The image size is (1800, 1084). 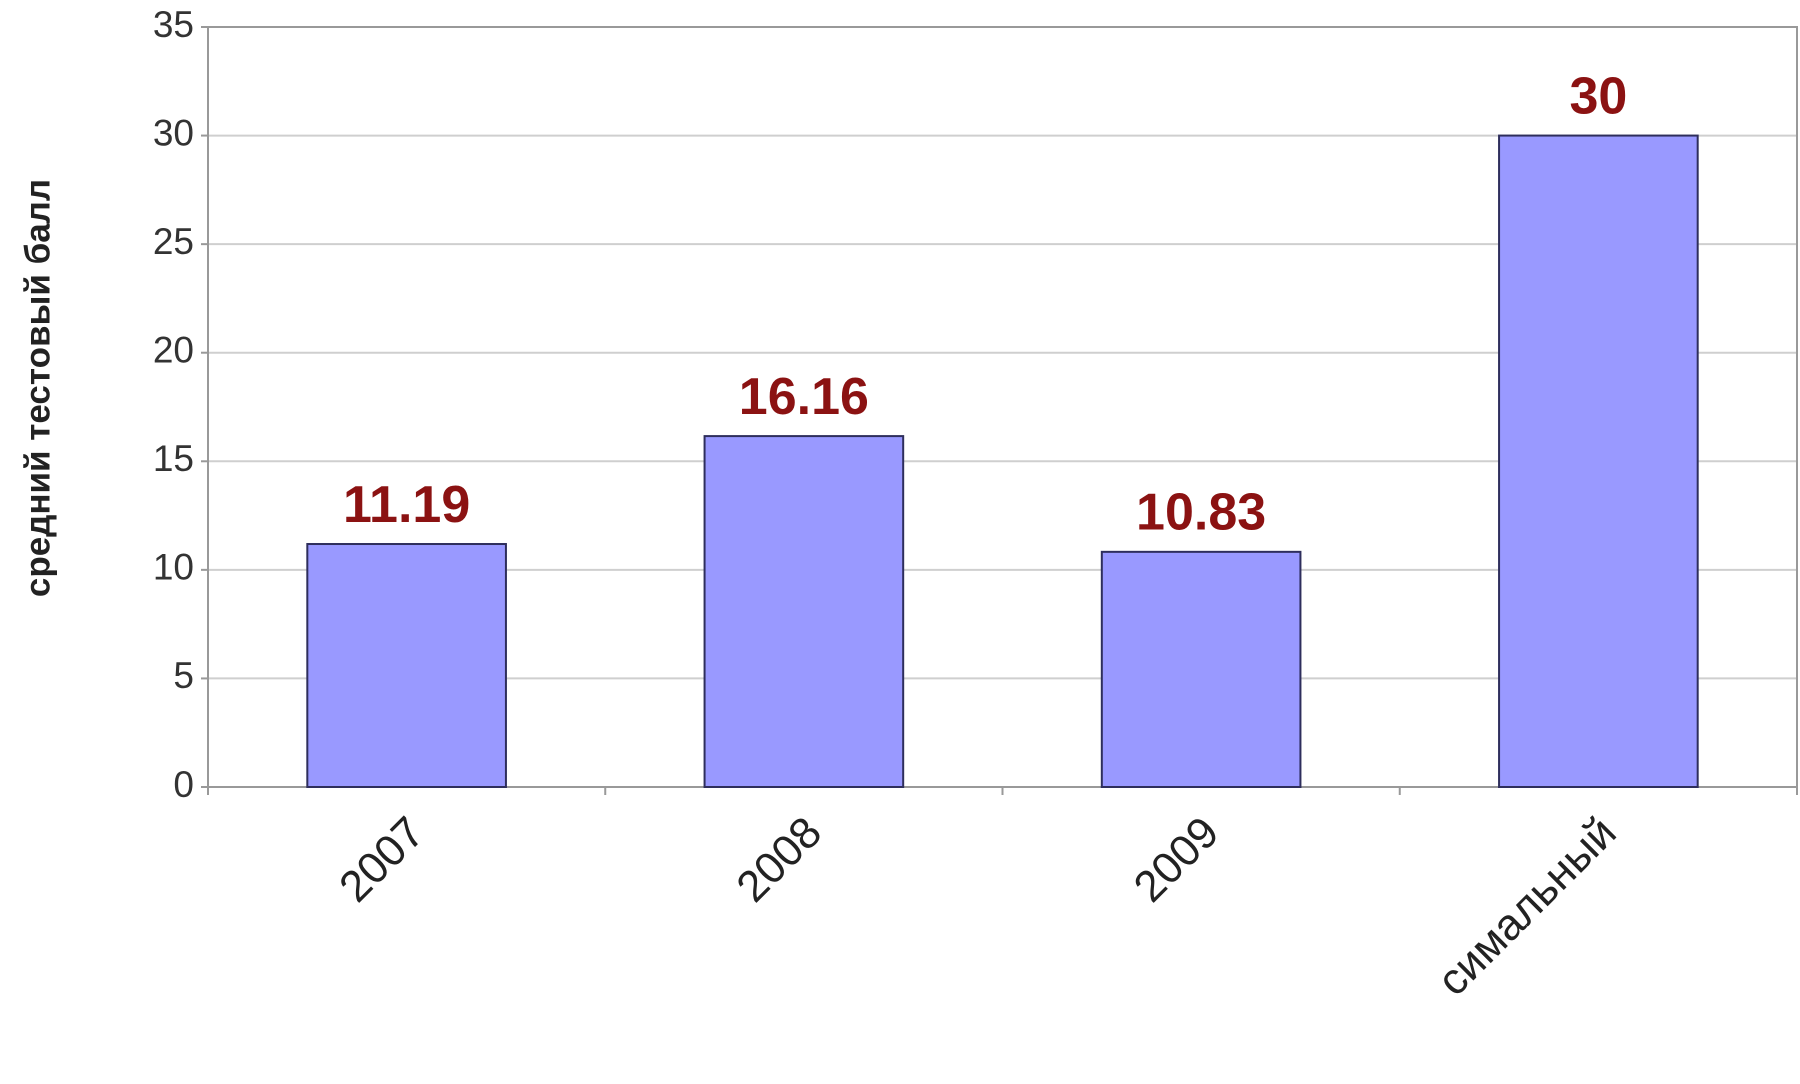 What do you see at coordinates (406, 505) in the screenshot?
I see `data-label: 11.19` at bounding box center [406, 505].